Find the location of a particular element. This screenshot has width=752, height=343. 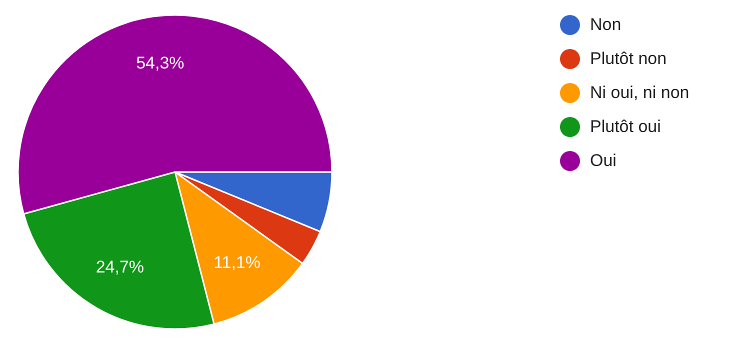

legend-label: Oui is located at coordinates (603, 161).